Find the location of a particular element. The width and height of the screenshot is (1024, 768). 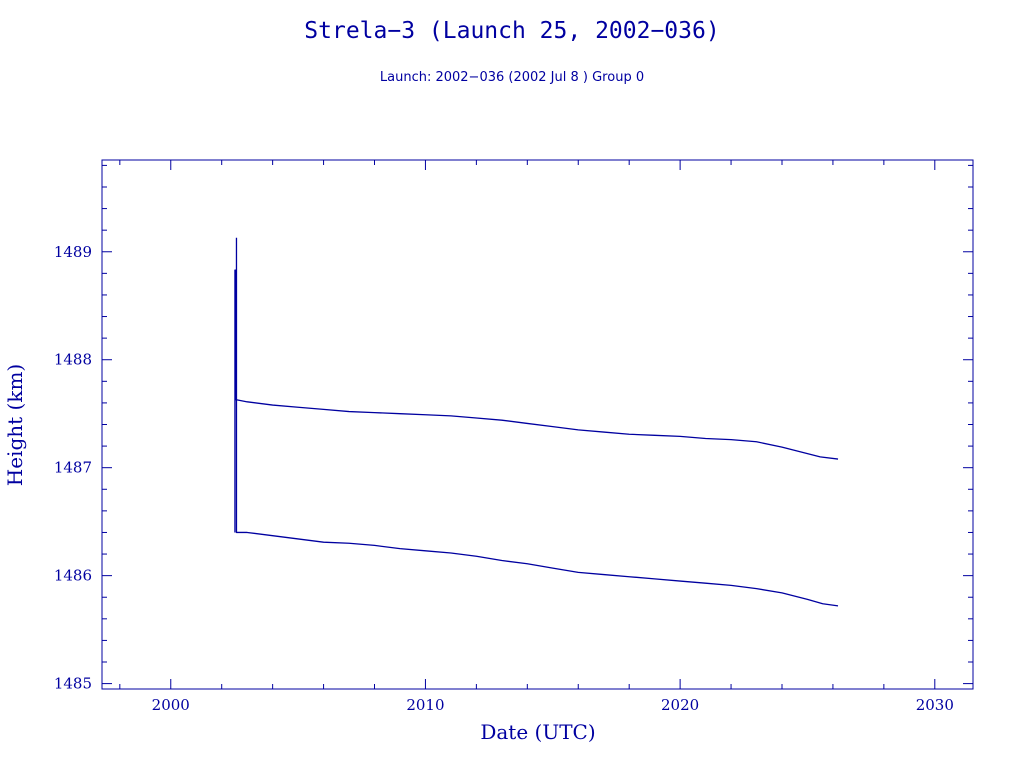

y-axis-tick-labels: 1485 1486 1487 1488 1489 is located at coordinates (73, 468).